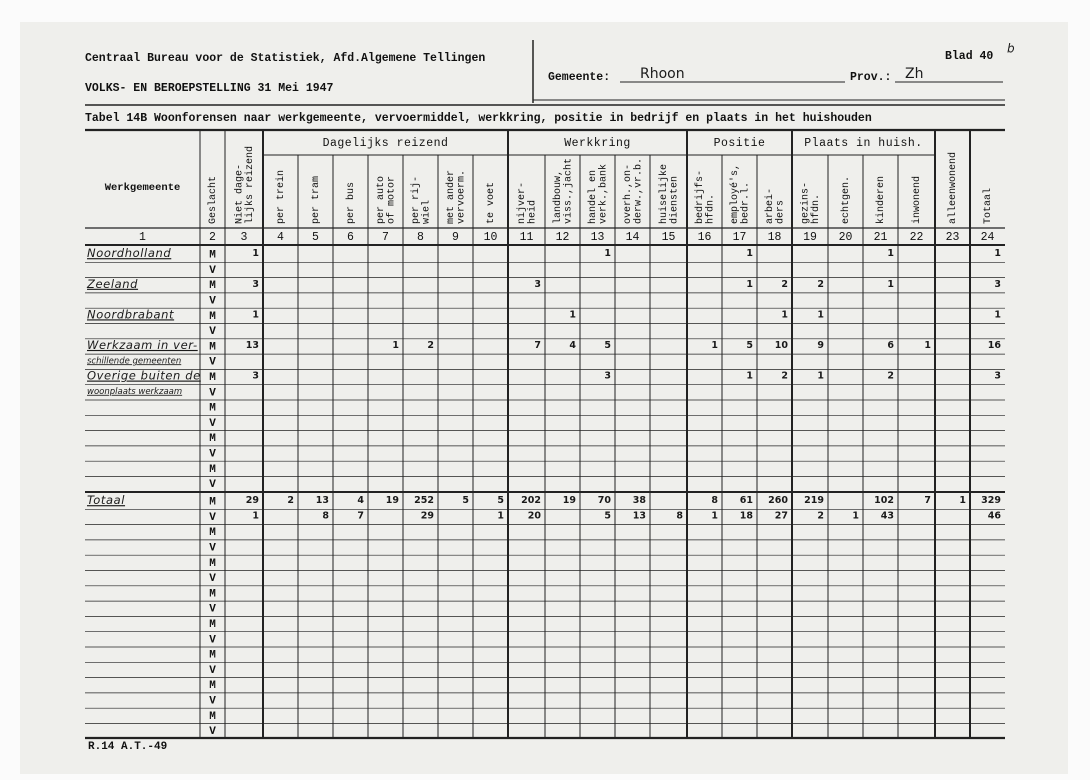 The image size is (1090, 780). I want to click on column-number: 12, so click(563, 237).